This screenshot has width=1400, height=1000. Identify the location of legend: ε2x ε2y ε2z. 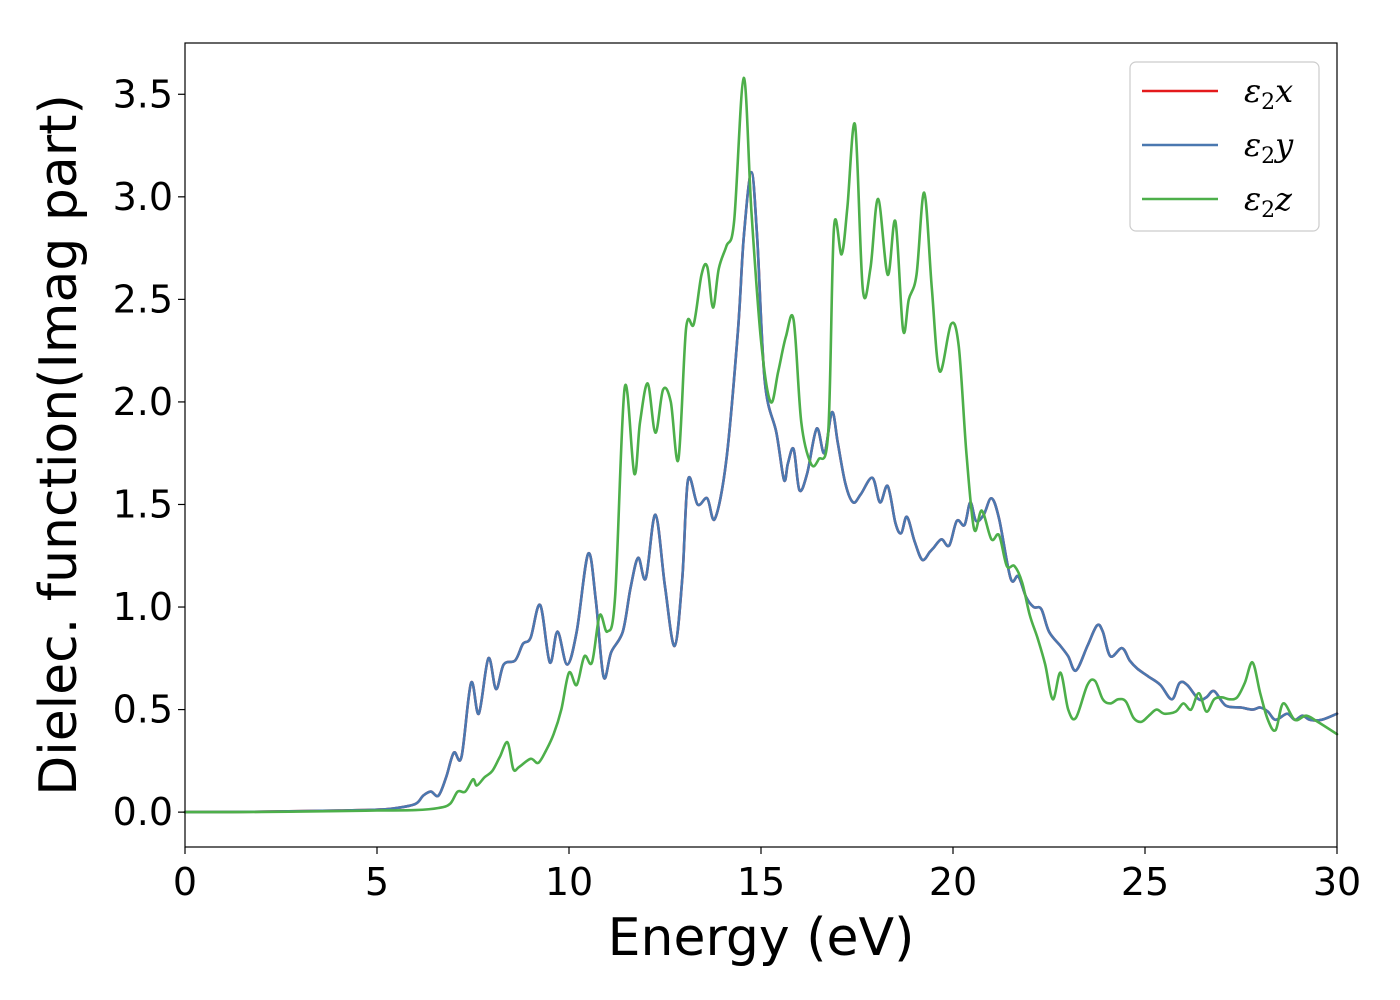
(1224, 146).